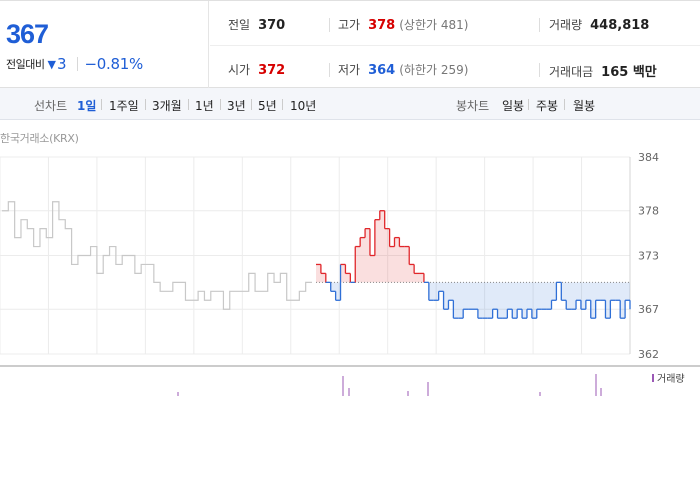 Image resolution: width=700 pixels, height=490 pixels. What do you see at coordinates (434, 70) in the screenshot?
I see `lower-limit: (하한가 259)` at bounding box center [434, 70].